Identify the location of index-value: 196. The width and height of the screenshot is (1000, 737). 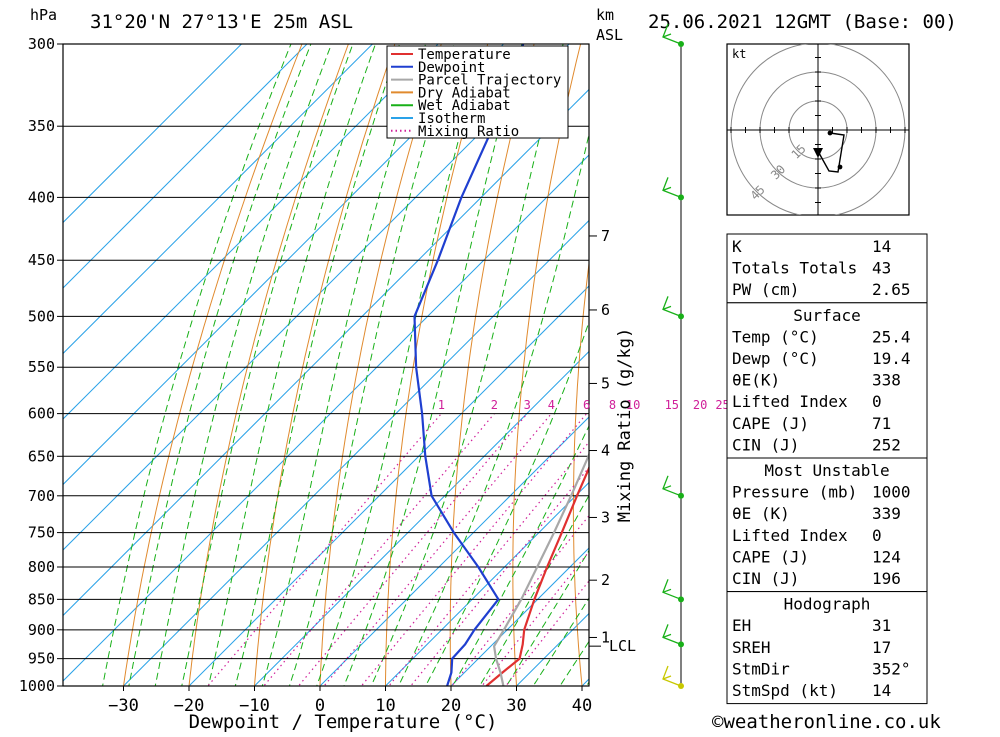
(886, 578).